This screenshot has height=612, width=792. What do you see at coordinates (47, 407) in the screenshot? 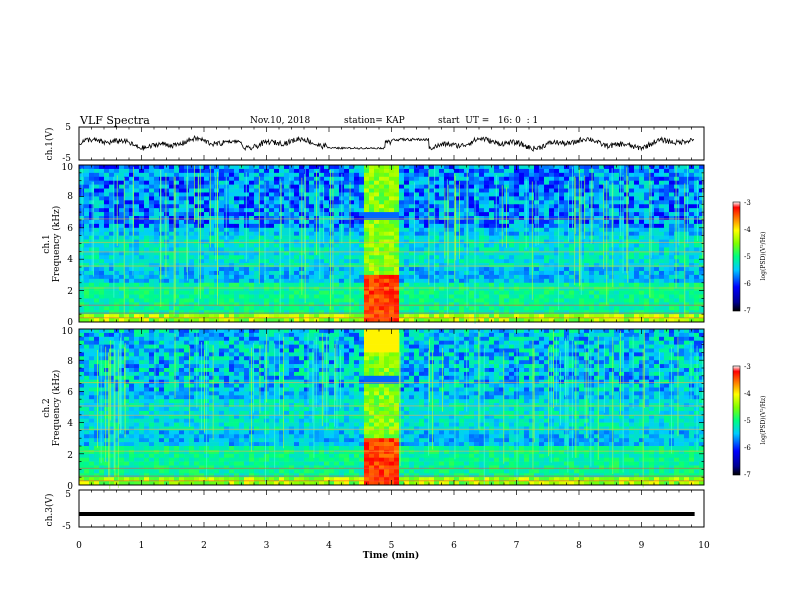
I see `ch2-label: ch.2` at bounding box center [47, 407].